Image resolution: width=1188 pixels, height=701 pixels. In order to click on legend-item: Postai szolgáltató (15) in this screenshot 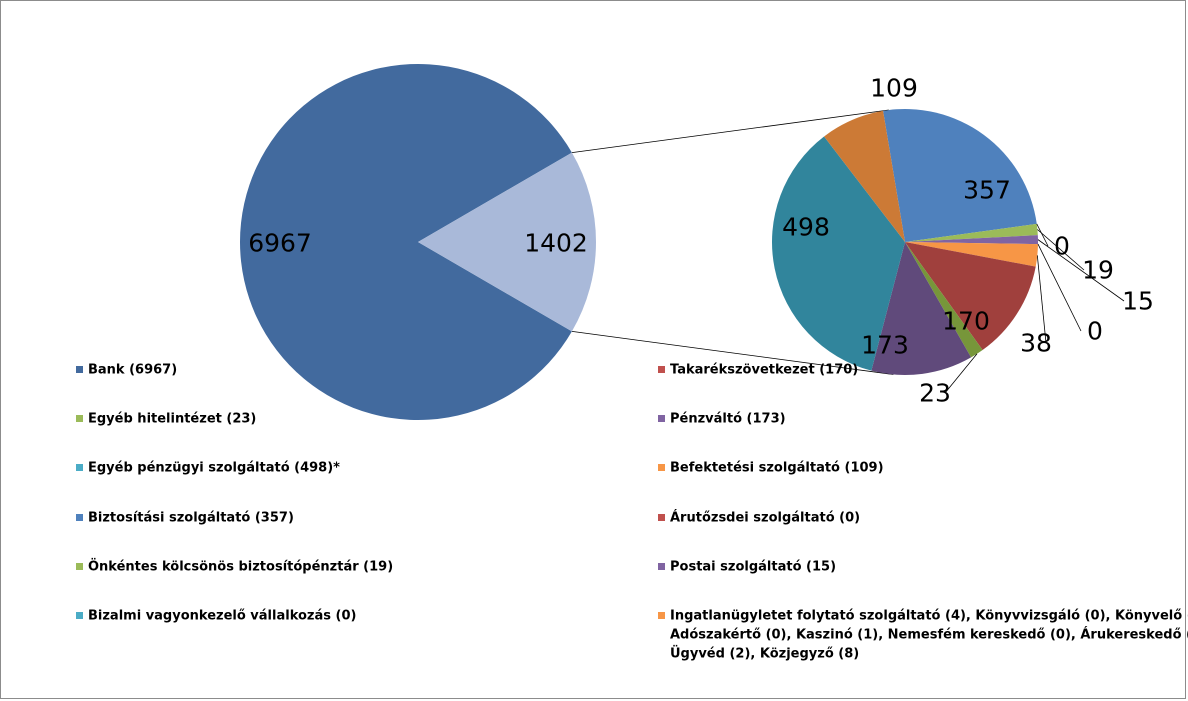, I will do `click(747, 567)`.